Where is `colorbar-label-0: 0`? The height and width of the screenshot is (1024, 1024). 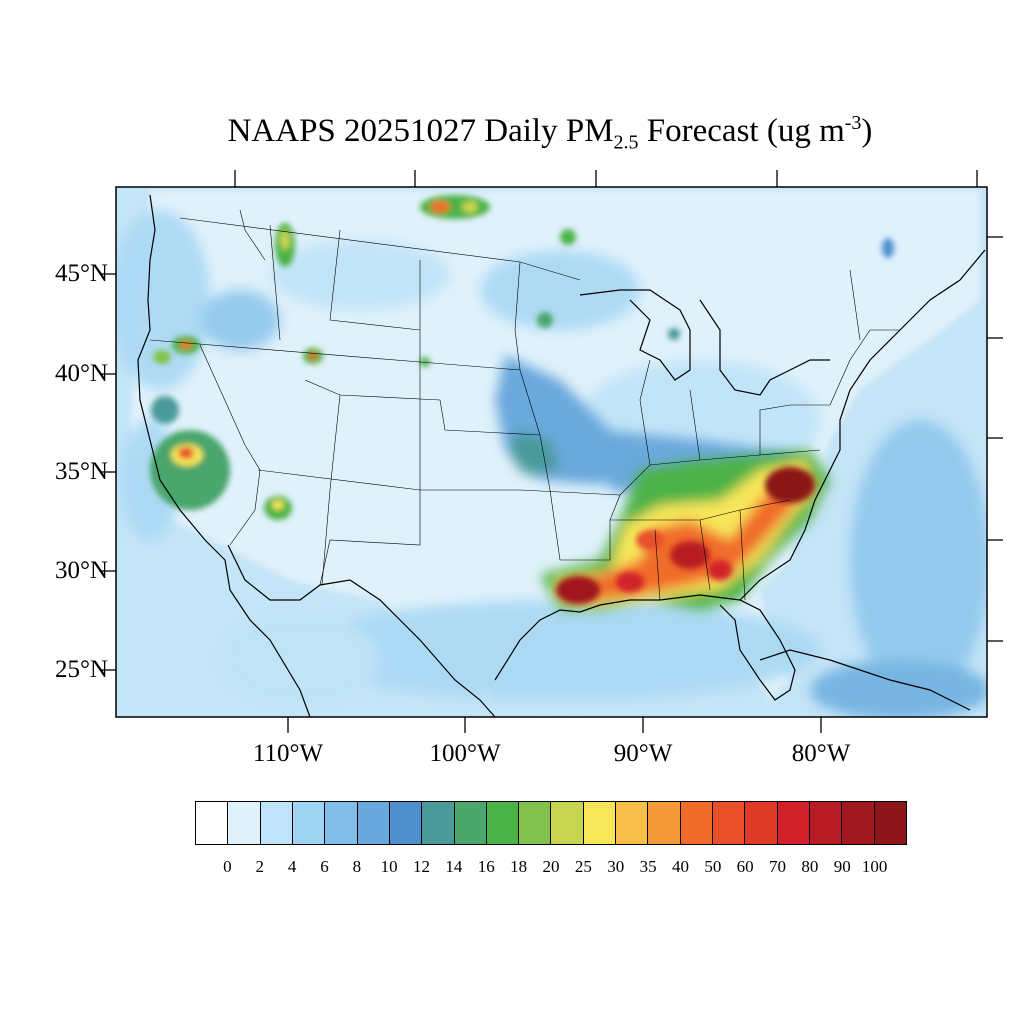
colorbar-label-0: 0 is located at coordinates (227, 866).